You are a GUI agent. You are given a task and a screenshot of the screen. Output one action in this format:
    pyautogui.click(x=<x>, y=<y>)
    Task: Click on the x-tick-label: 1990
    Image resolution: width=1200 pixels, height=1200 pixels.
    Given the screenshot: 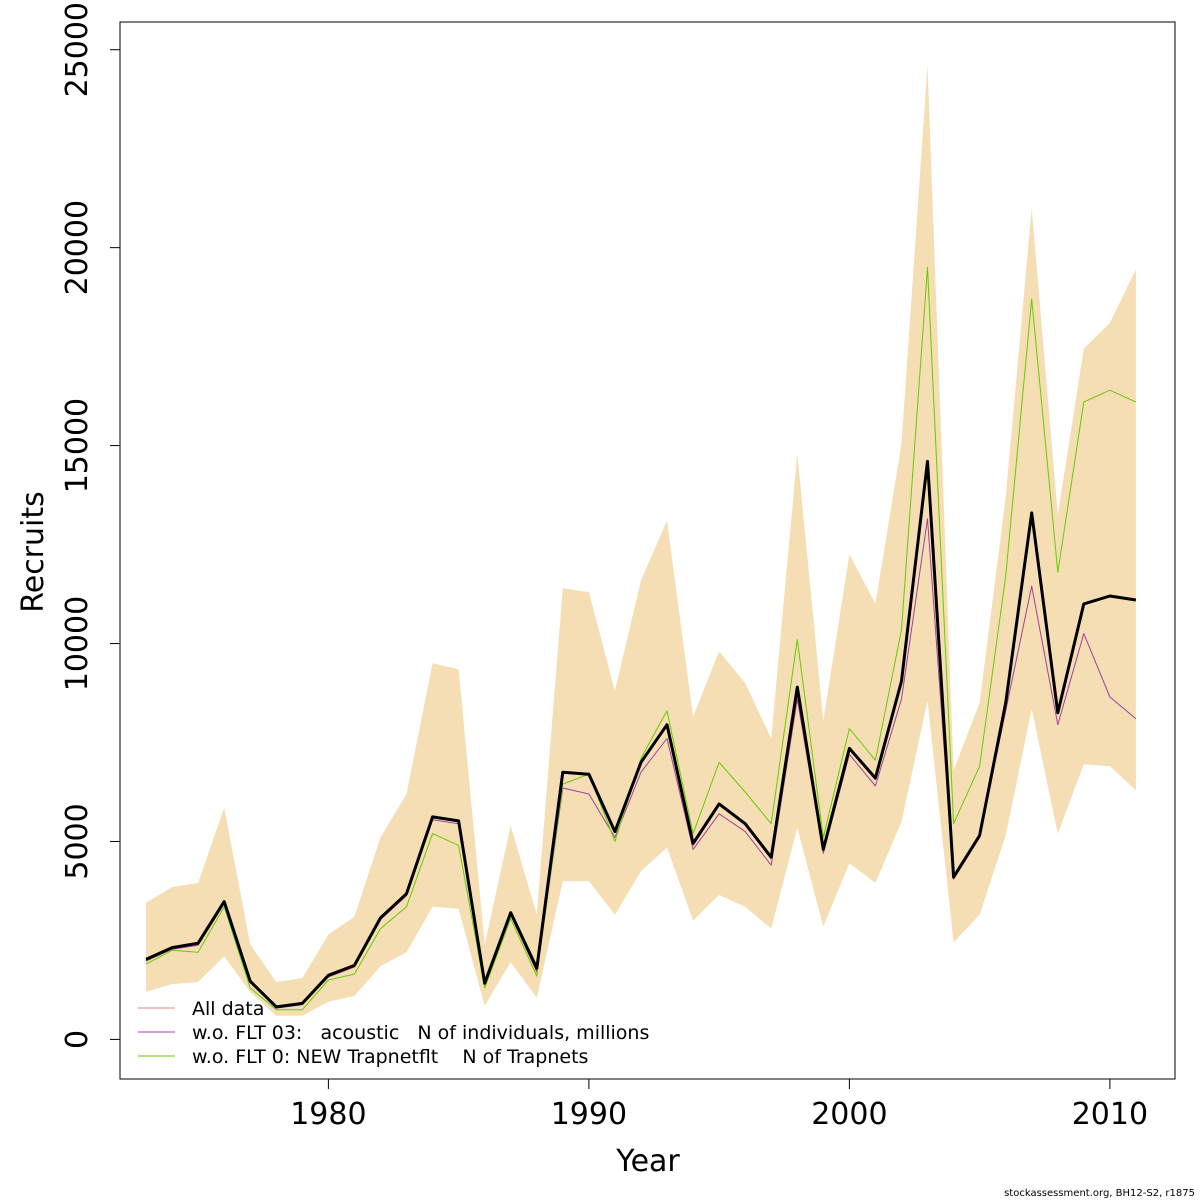 What is the action you would take?
    pyautogui.click(x=589, y=1114)
    